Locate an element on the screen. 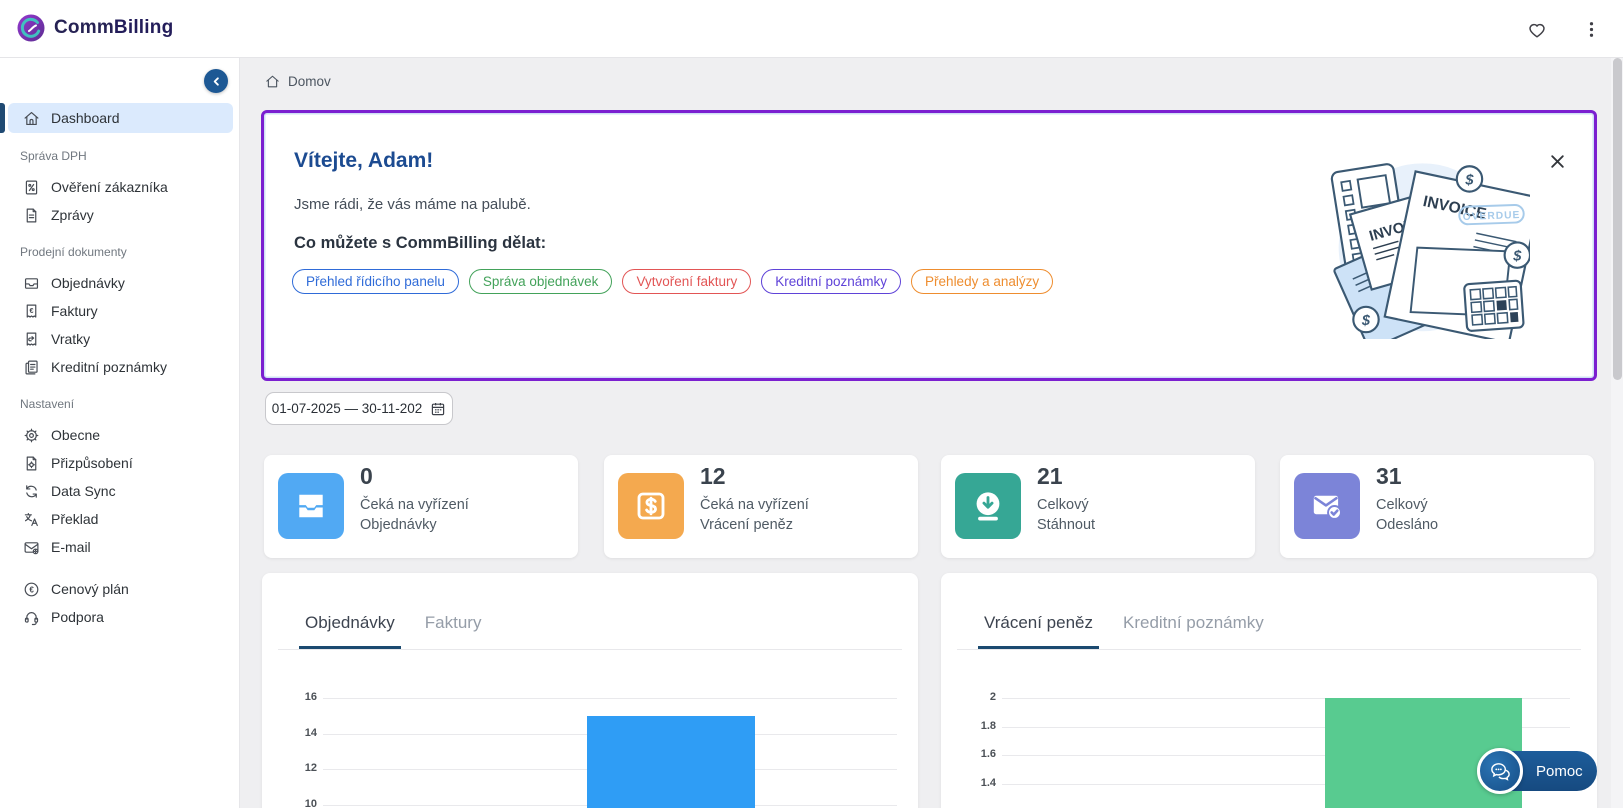  chip-vytvoreni-faktury: Vytvoření faktury is located at coordinates (687, 281).